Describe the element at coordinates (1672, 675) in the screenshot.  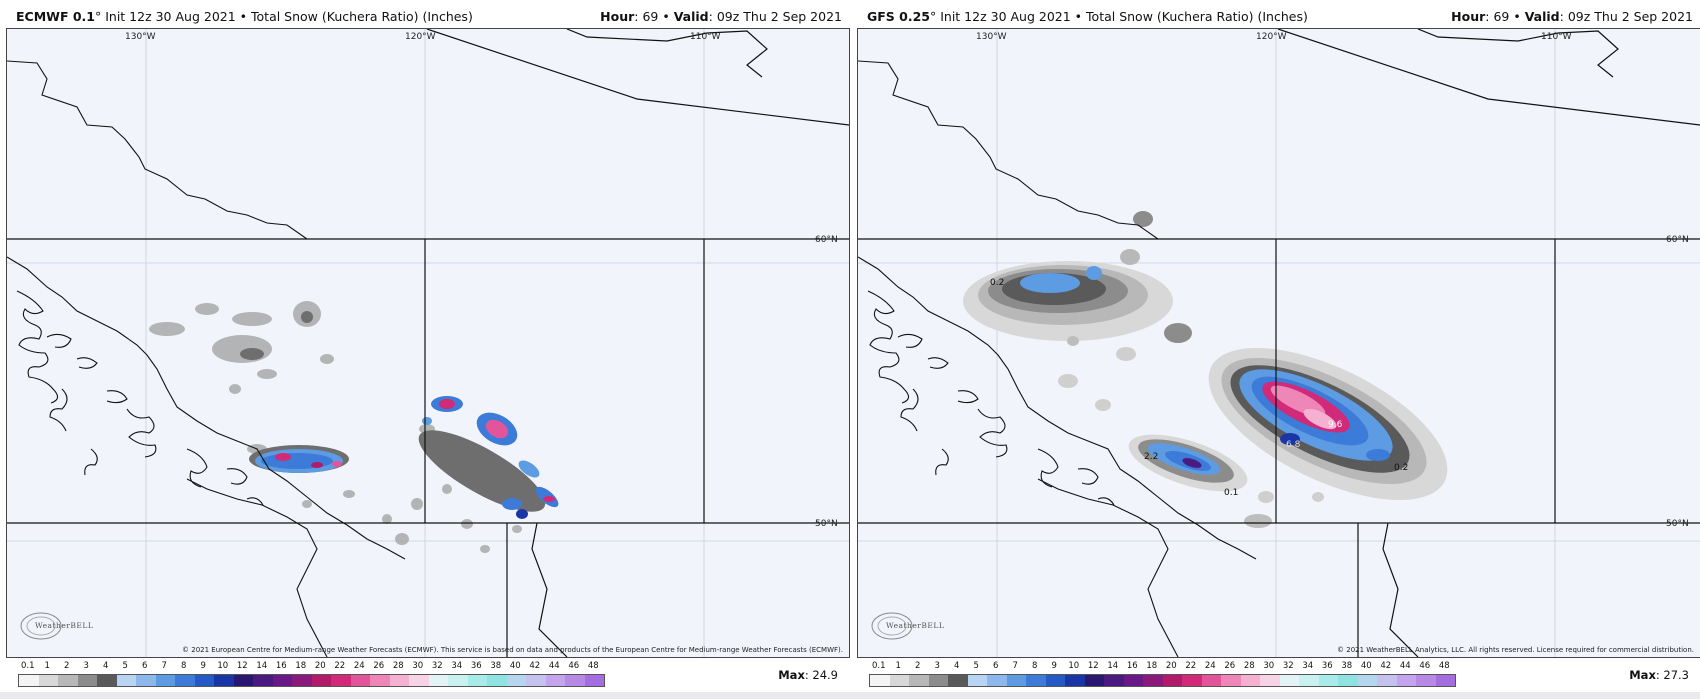
I see `max-number: : 27.3` at that location.